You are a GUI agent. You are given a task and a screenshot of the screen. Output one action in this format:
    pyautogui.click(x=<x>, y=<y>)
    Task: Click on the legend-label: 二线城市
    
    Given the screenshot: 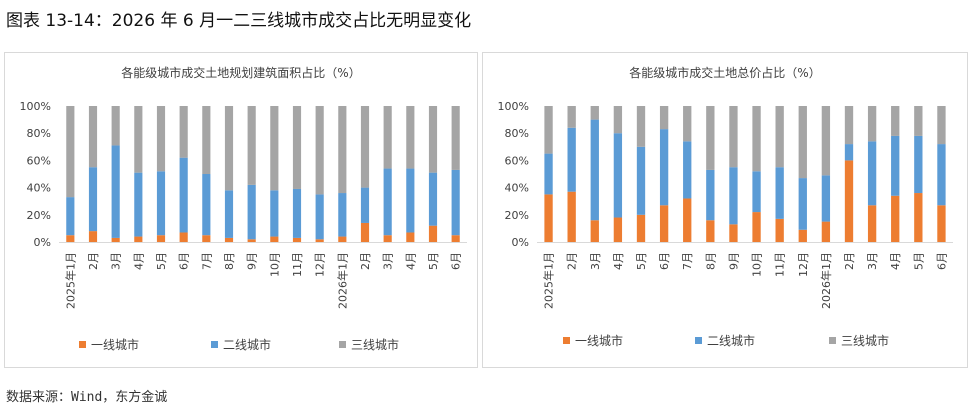 What is the action you would take?
    pyautogui.click(x=731, y=340)
    